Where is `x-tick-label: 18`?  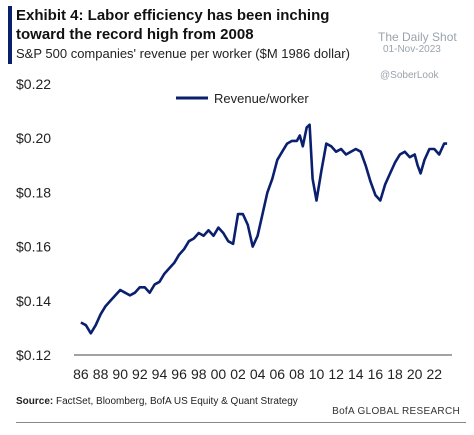 x-tick-label: 18 is located at coordinates (395, 374).